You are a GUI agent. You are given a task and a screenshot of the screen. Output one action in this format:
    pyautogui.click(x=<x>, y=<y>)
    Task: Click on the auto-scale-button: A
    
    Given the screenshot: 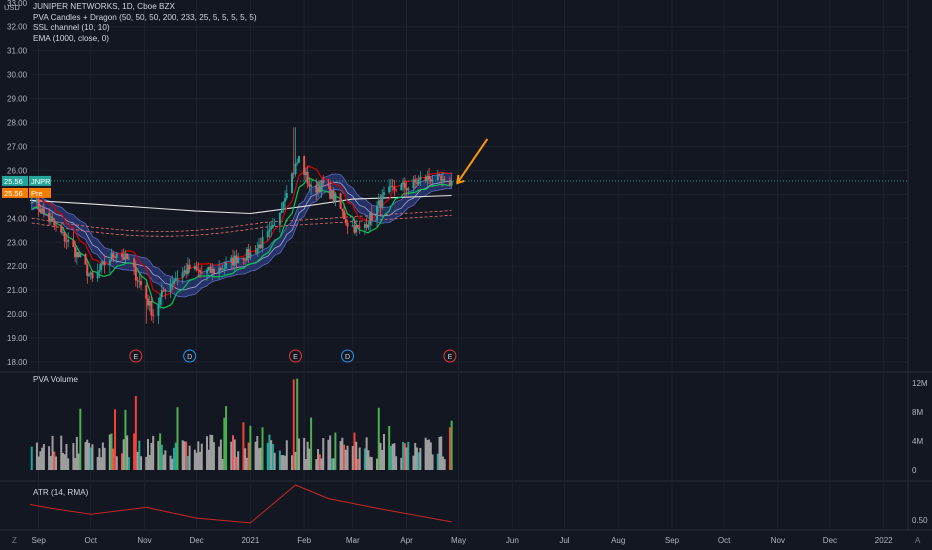 What is the action you would take?
    pyautogui.click(x=918, y=540)
    